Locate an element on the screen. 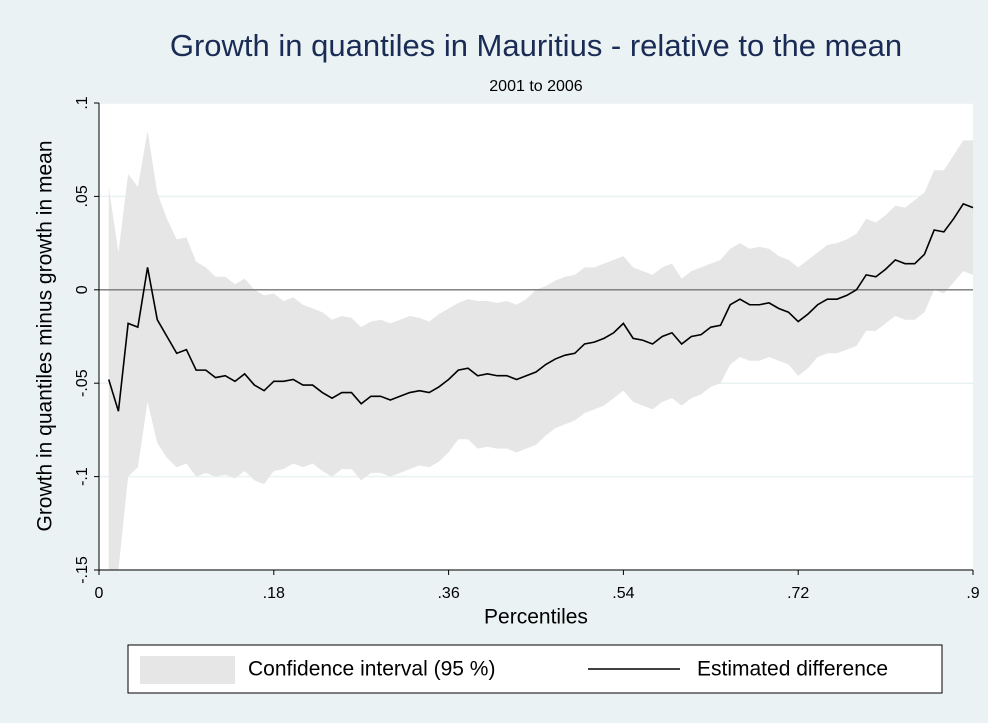 Image resolution: width=988 pixels, height=723 pixels. x-tick-label: .72 is located at coordinates (798, 593).